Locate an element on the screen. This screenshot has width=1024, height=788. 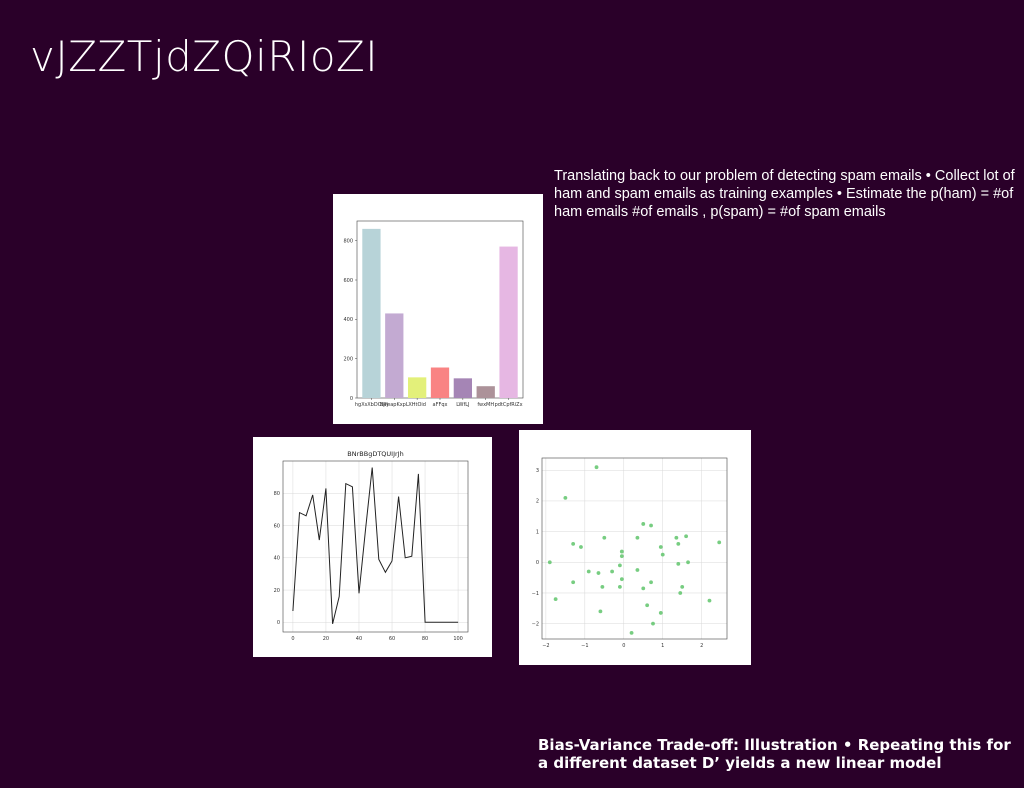
scatter-chart: −2 −1 0 1 2 −2 −1 0 1 2 3 is located at coordinates (630, 553).